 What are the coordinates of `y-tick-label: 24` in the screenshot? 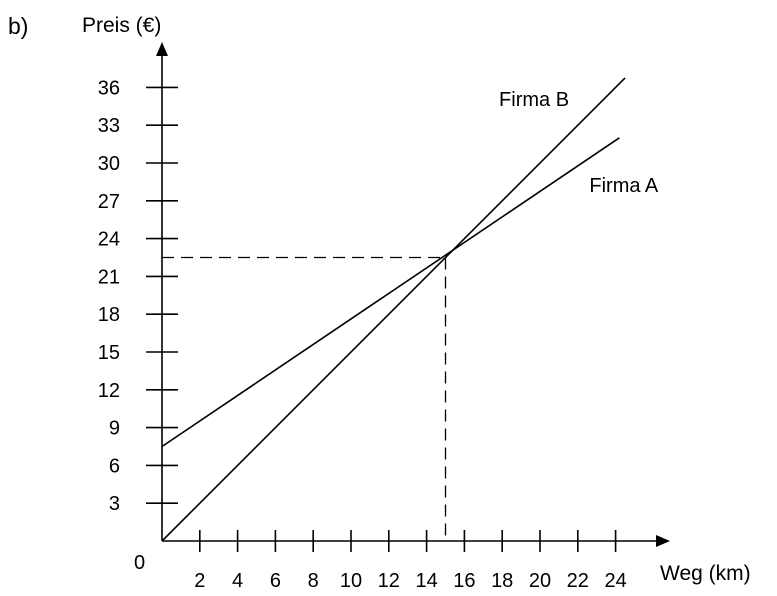 It's located at (109, 240).